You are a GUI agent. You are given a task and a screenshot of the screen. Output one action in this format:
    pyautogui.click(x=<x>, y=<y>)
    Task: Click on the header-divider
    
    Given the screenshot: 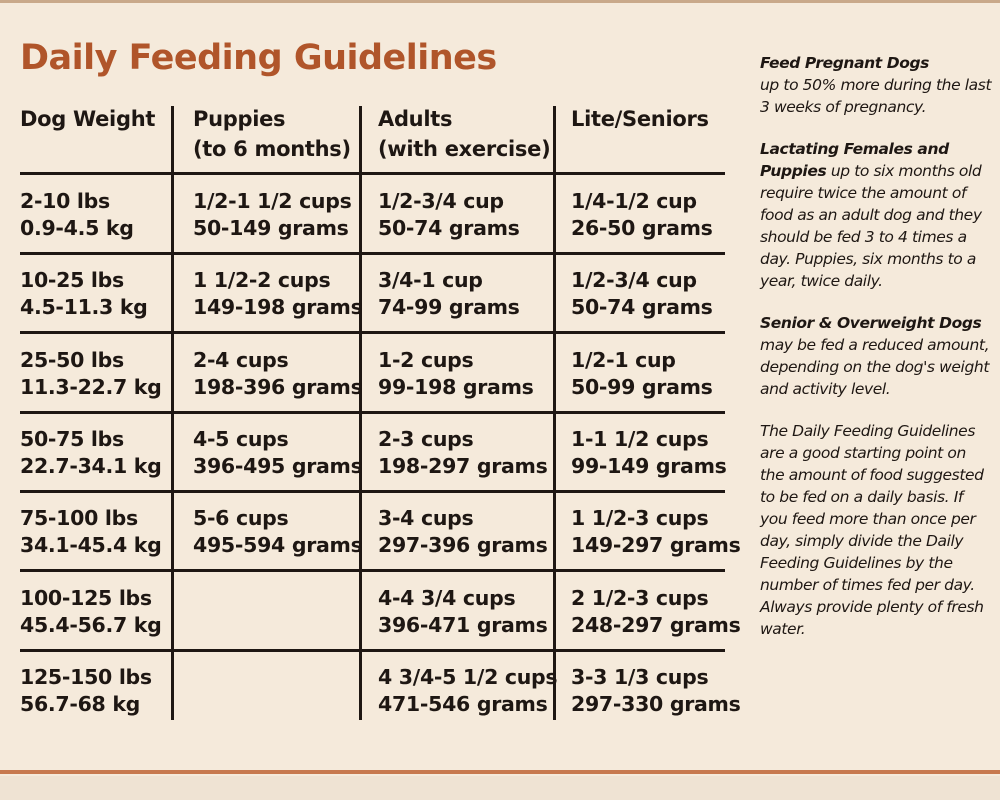 What is the action you would take?
    pyautogui.click(x=372, y=173)
    